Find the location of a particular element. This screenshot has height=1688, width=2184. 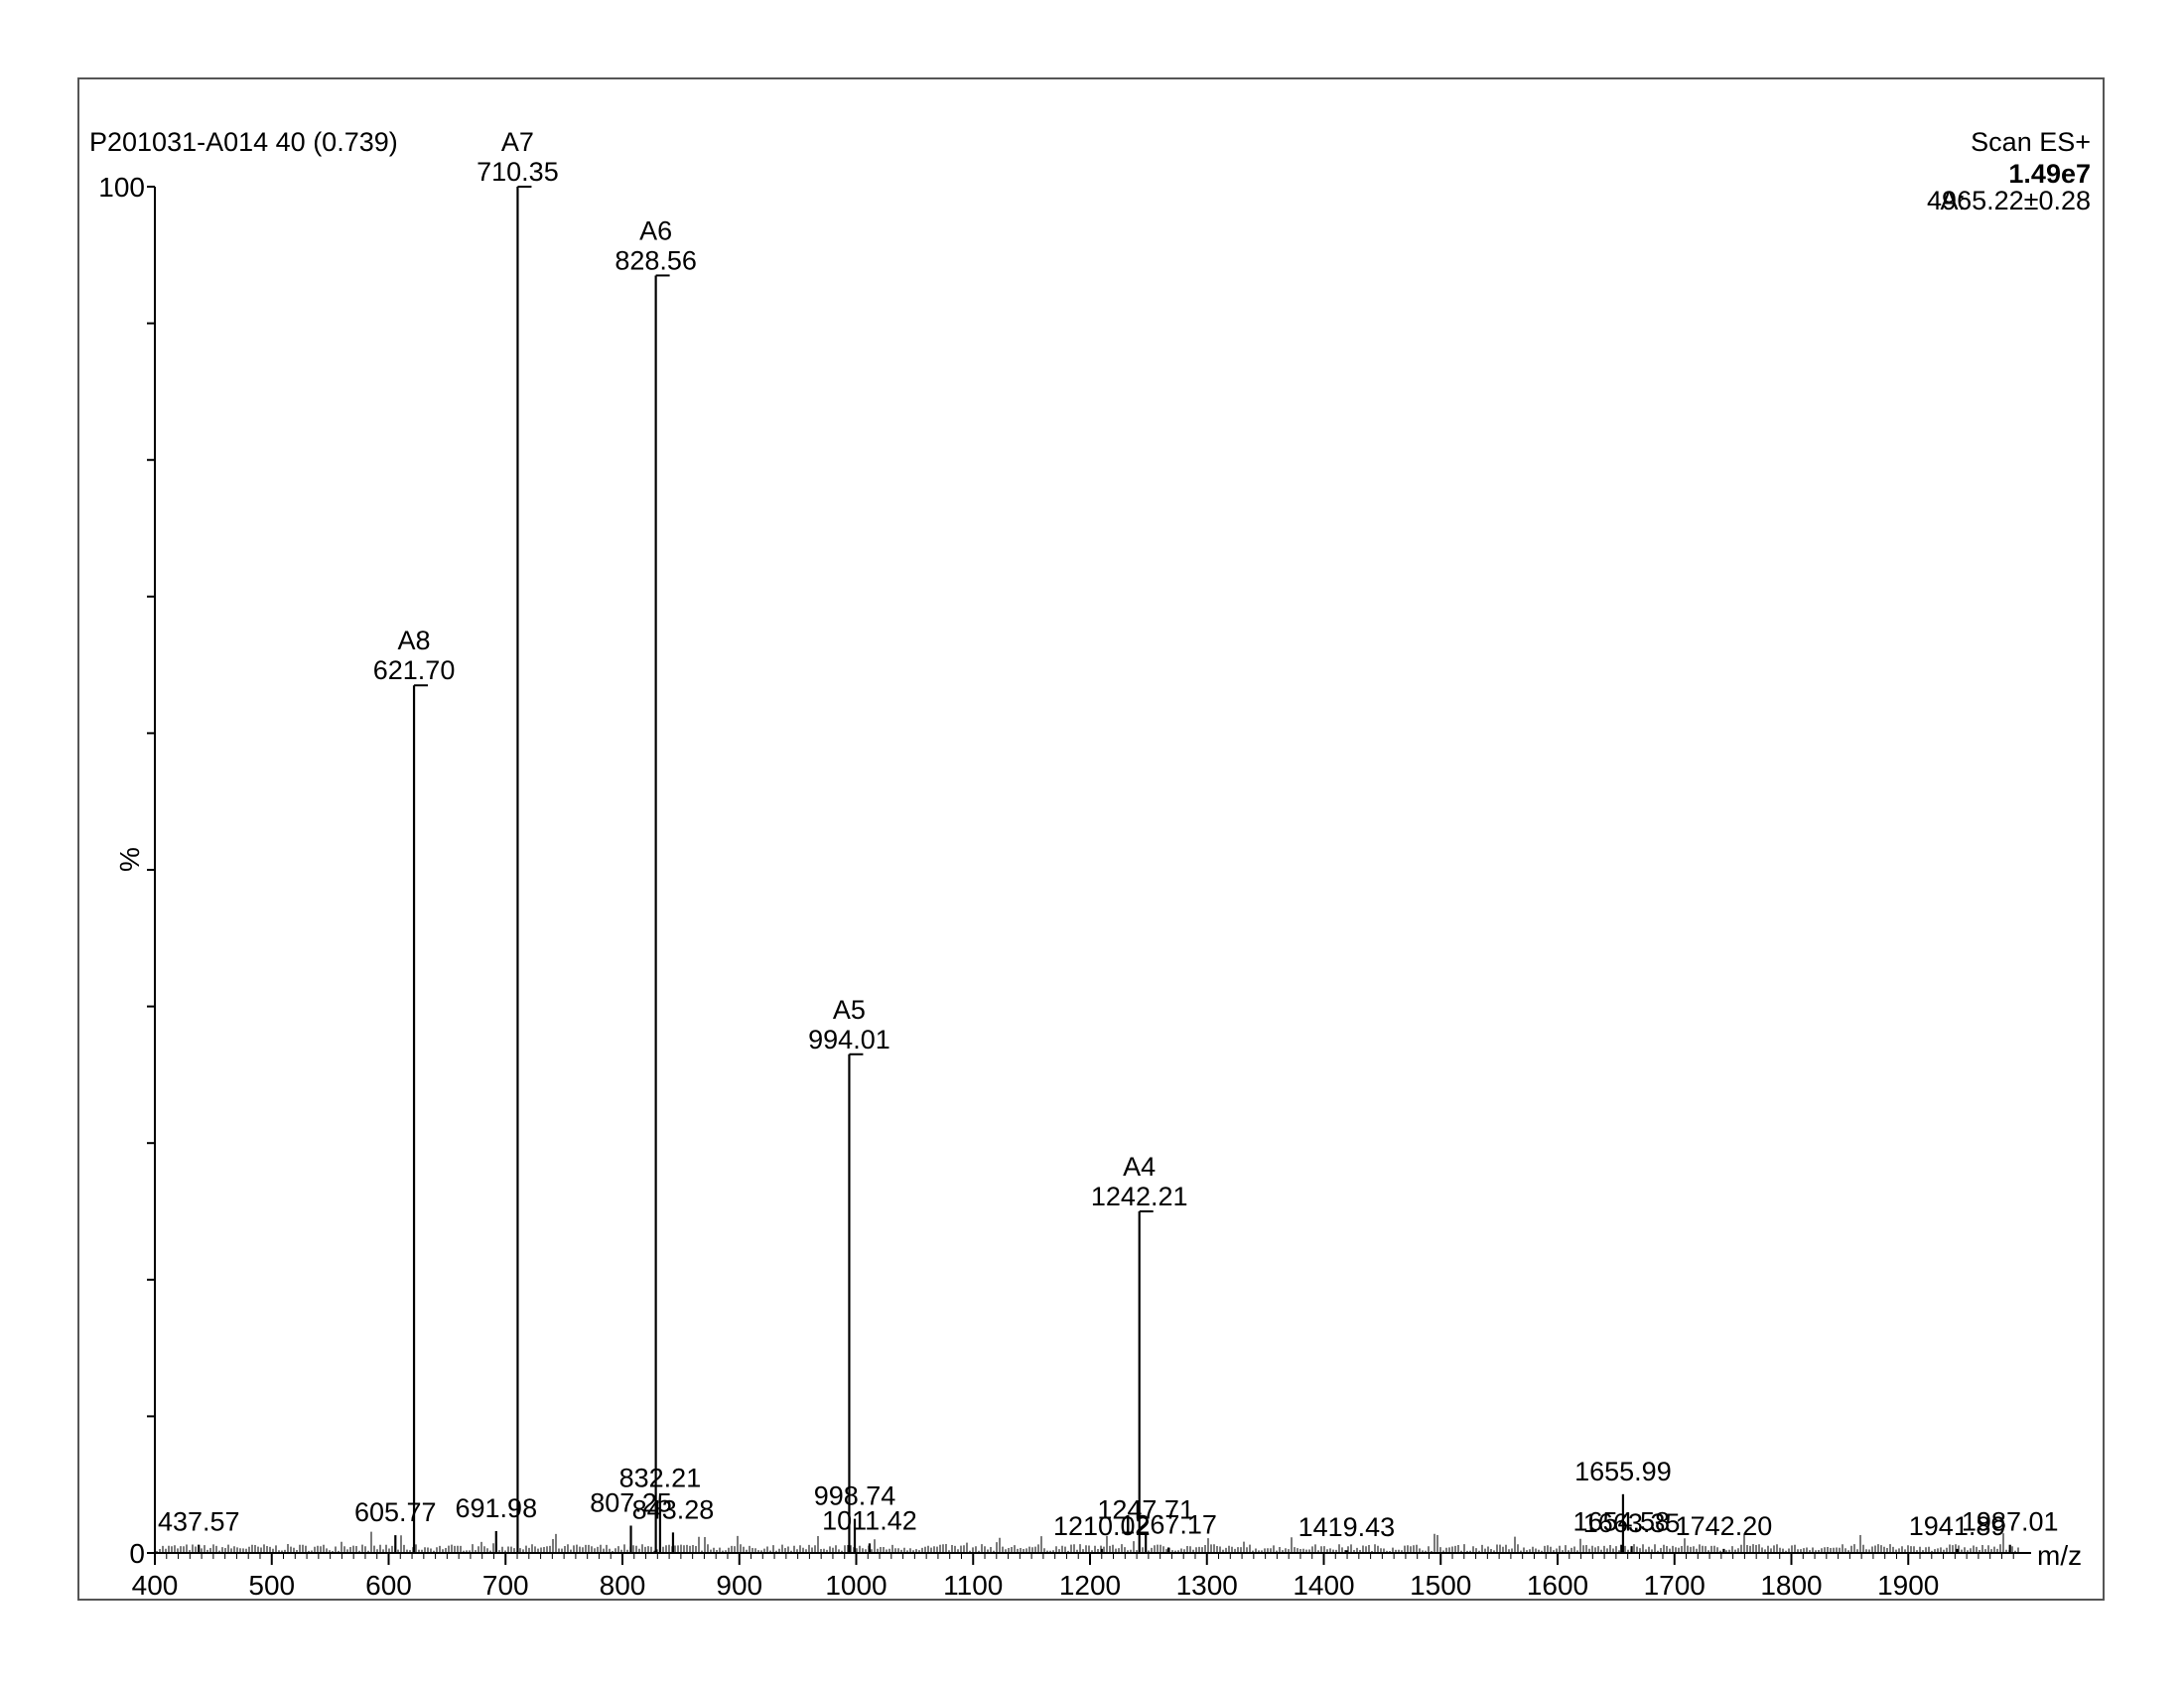

peak-mz-label: 621.70 is located at coordinates (414, 670).